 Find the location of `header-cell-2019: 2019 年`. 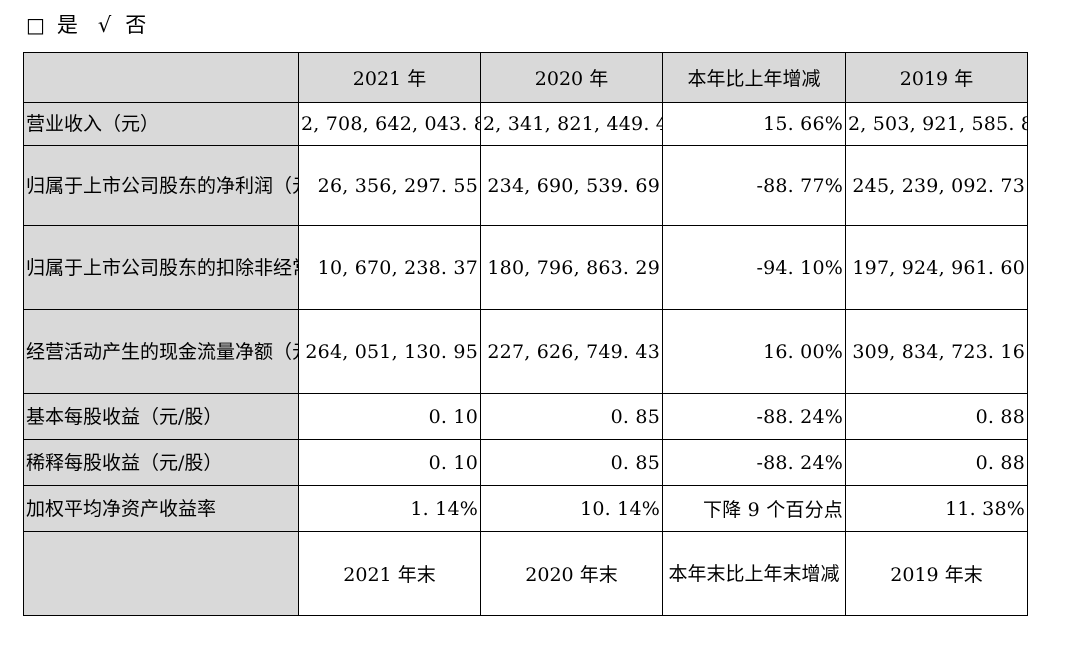

header-cell-2019: 2019 年 is located at coordinates (936, 77).